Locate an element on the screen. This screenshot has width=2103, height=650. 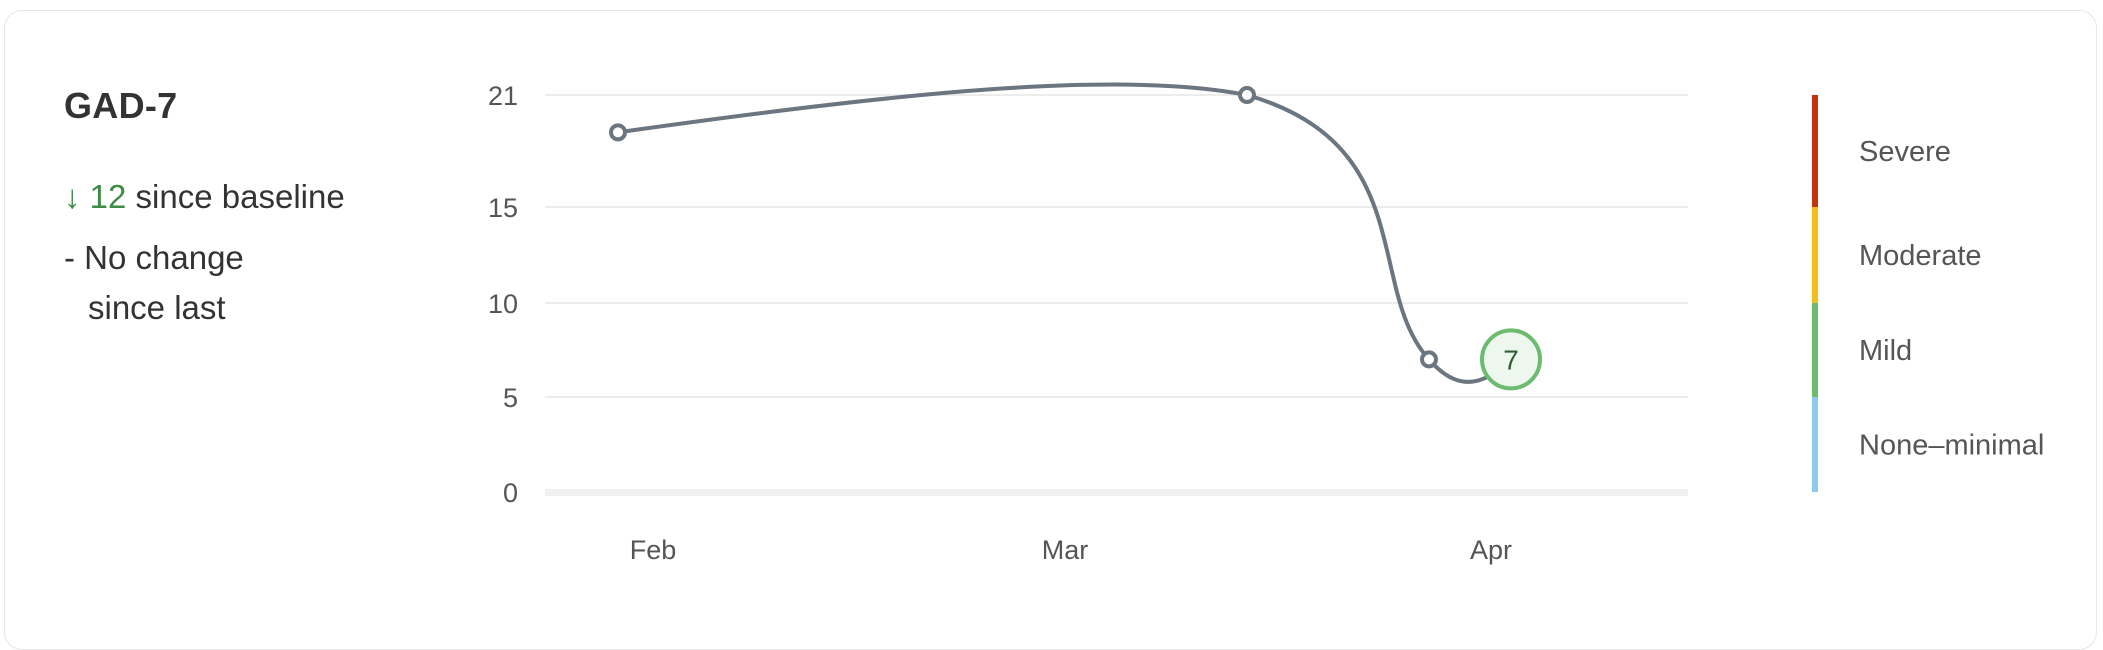
severity-band-moderate is located at coordinates (1815, 255).